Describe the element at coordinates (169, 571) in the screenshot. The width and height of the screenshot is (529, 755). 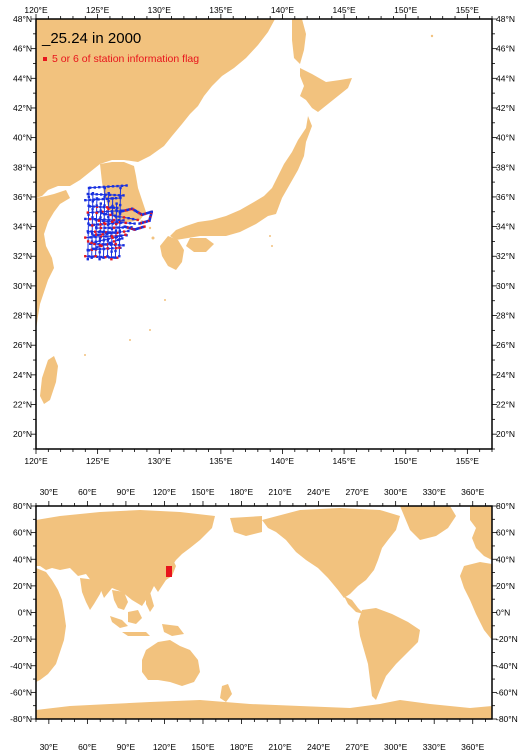
I see `highlight-region` at that location.